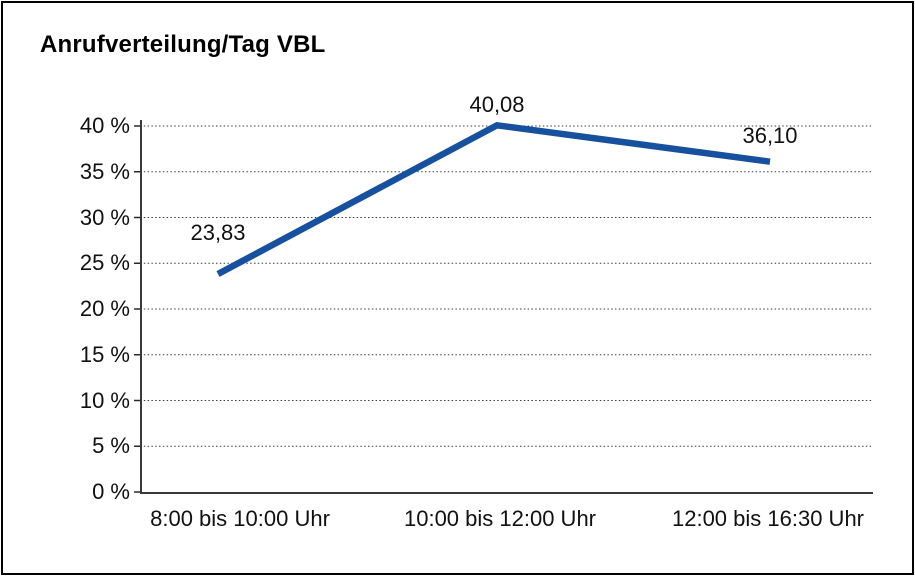 This screenshot has height=576, width=915. I want to click on data-point-label: 40,08, so click(497, 105).